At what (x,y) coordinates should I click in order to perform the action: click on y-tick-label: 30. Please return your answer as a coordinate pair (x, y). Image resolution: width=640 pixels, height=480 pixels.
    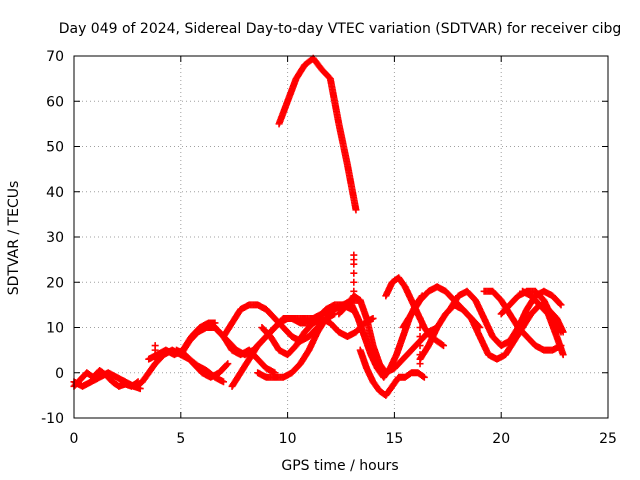
    Looking at the image, I should click on (55, 238).